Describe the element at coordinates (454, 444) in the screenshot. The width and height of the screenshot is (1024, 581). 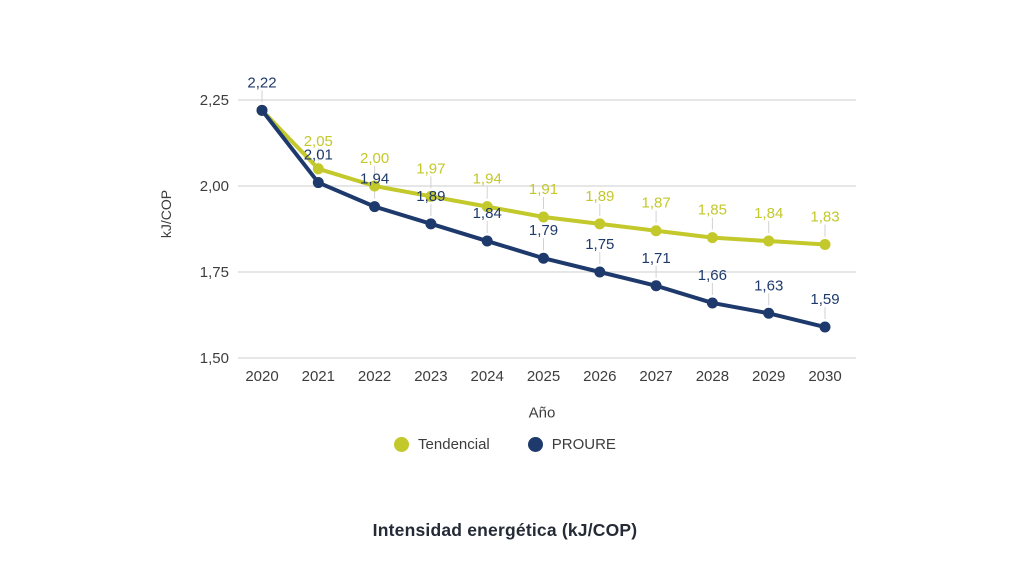
I see `legend-label-tendencial: Tendencial` at that location.